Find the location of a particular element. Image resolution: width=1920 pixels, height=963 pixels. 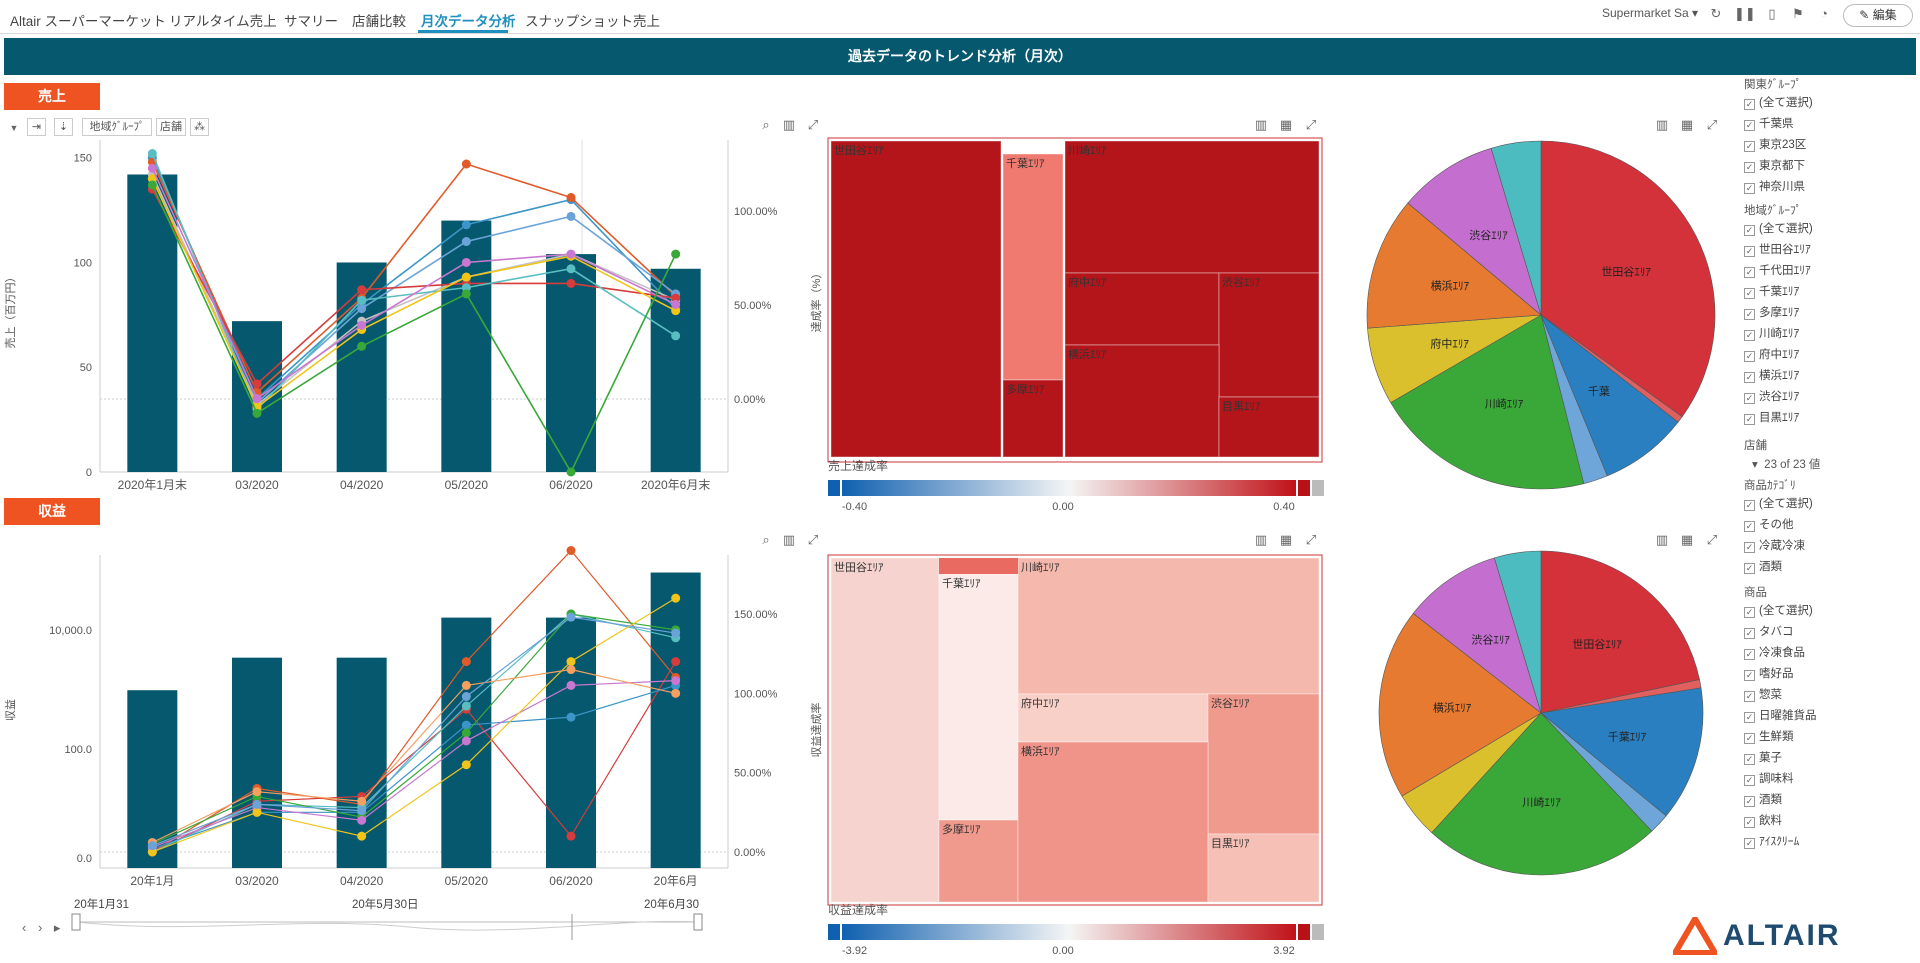

tab-3: 店舗比較 is located at coordinates (379, 21).